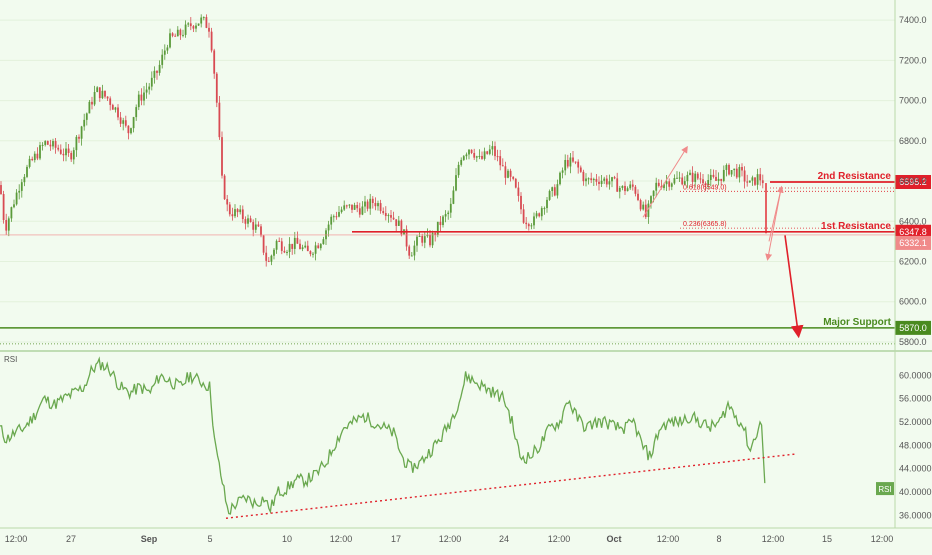  I want to click on current-price-text: 6332.1, so click(913, 243).